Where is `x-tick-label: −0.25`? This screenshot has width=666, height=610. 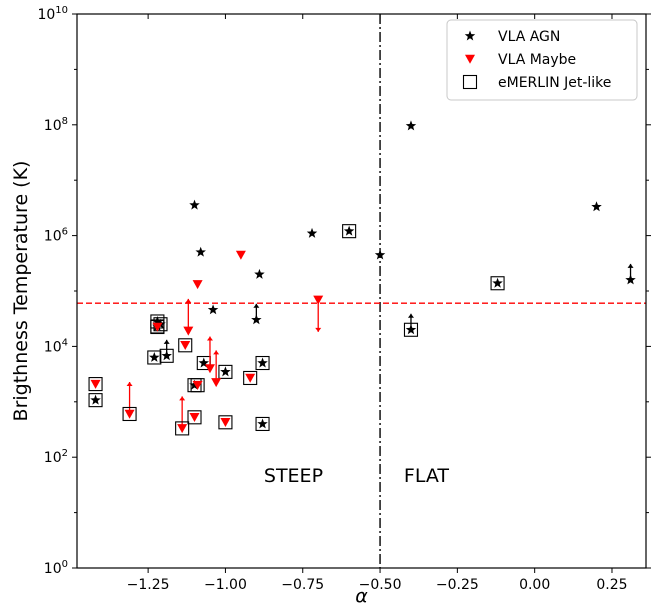
x-tick-label: −0.25 is located at coordinates (457, 585).